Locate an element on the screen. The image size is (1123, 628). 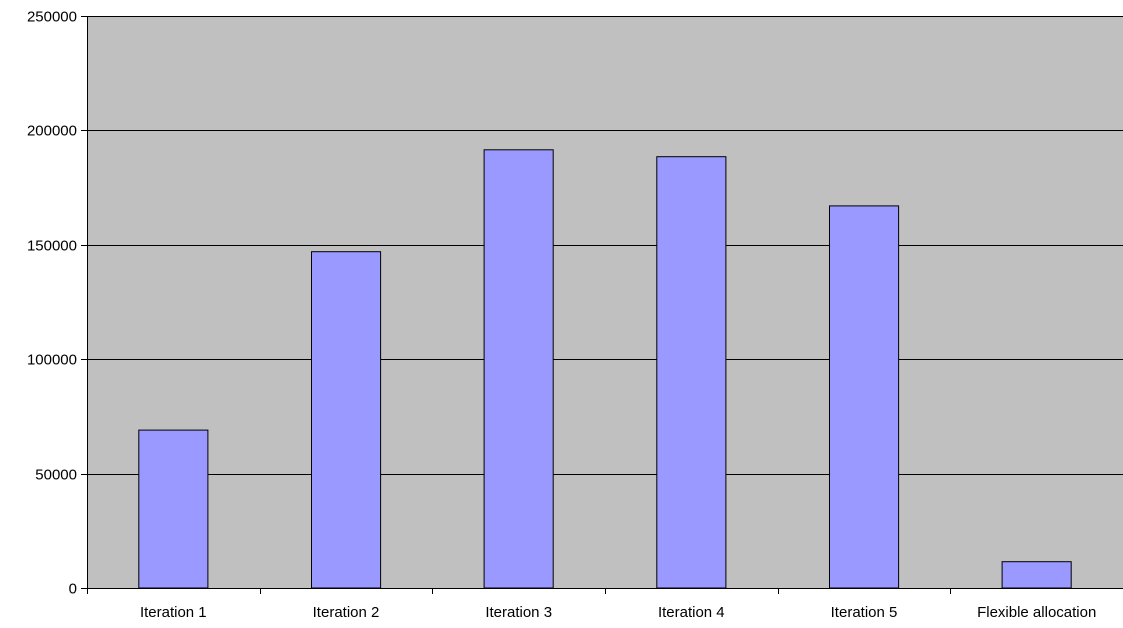
y-tick-labels: 0 50000 100000 150000 200000 250000 is located at coordinates (52, 303).